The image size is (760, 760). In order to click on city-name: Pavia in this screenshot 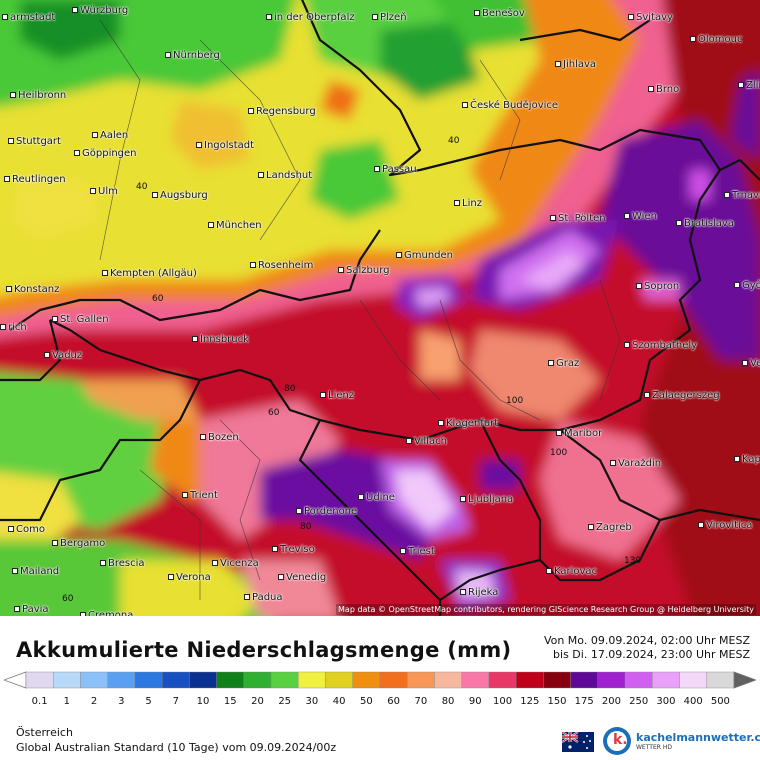, I will do `click(35, 609)`.